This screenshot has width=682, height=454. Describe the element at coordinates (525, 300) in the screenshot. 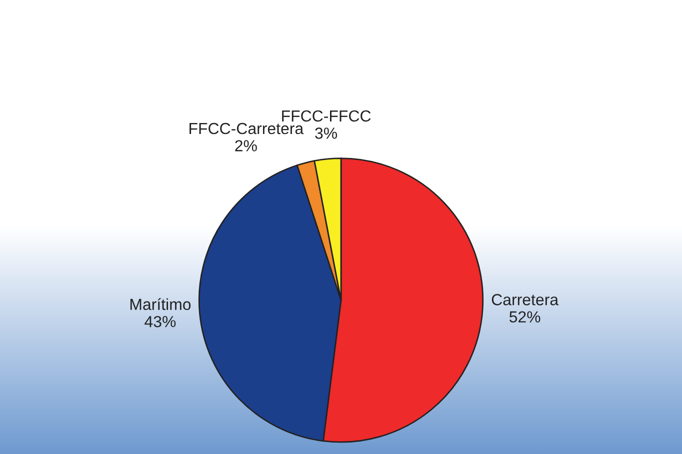

I see `slice-label: Carretera` at that location.